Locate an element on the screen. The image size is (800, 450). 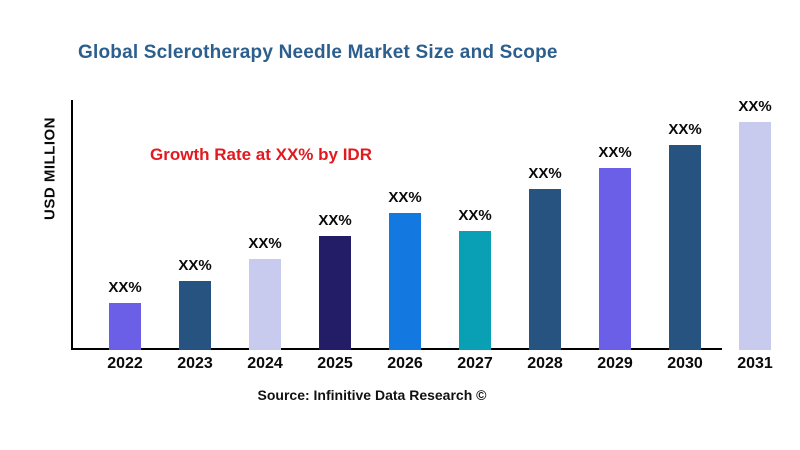
bar-value-label-2026: XX% is located at coordinates (405, 197).